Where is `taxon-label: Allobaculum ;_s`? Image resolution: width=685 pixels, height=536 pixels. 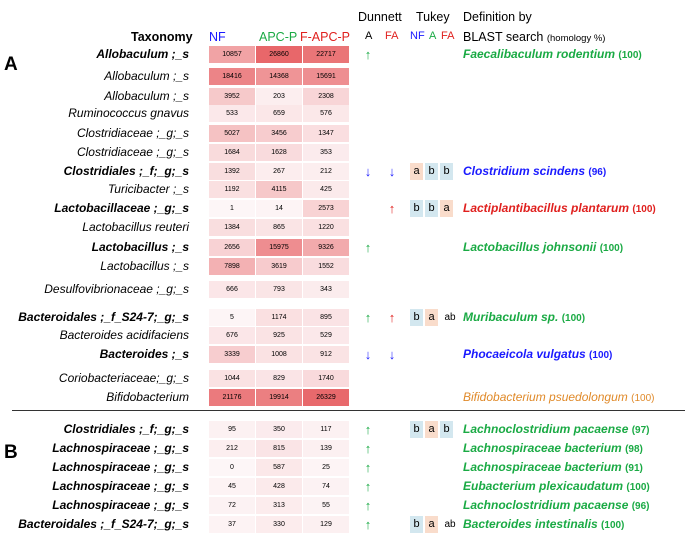 taxon-label: Allobaculum ;_s is located at coordinates (146, 76).